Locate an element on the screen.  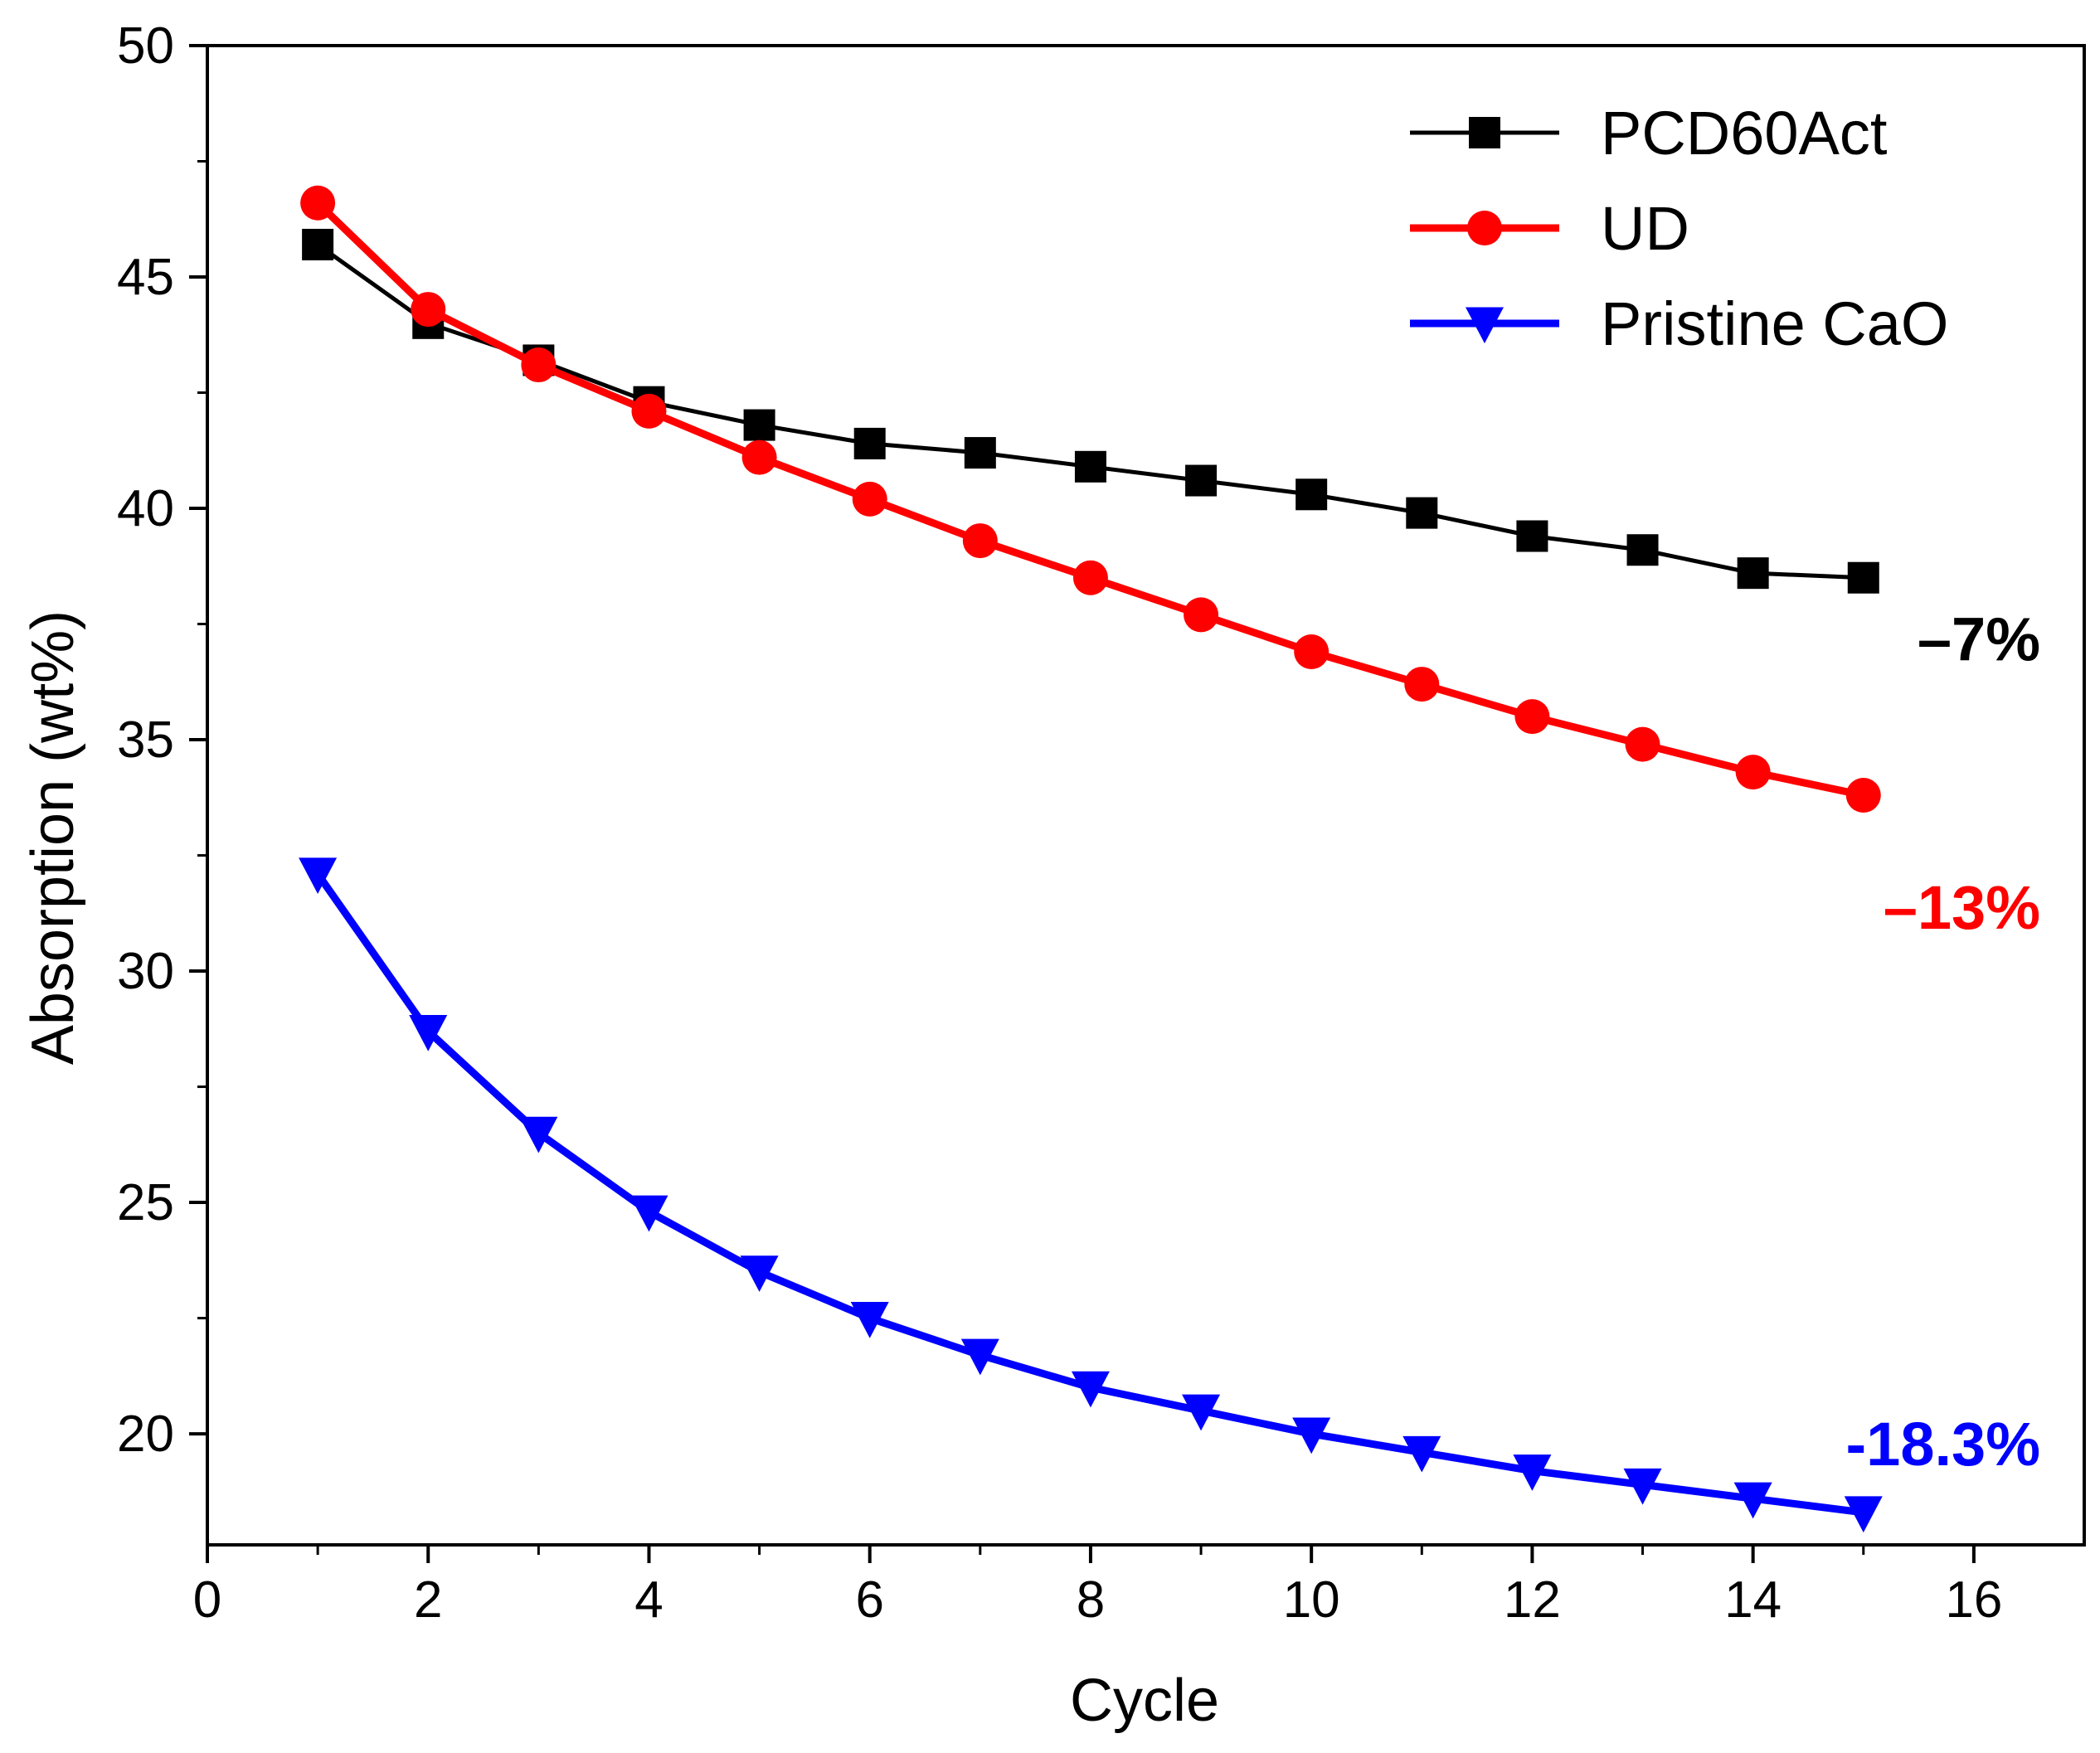
legend-label: Pristine CaO is located at coordinates (1774, 323).